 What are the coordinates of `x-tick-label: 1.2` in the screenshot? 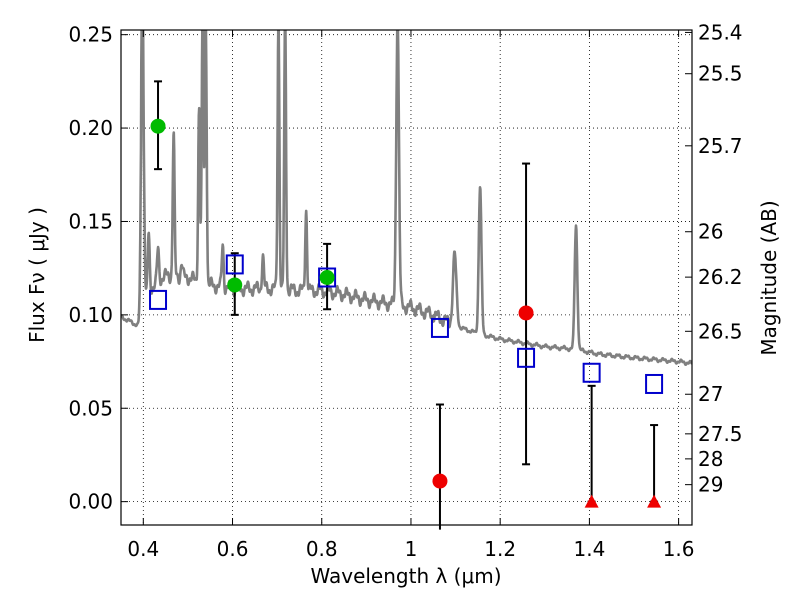 It's located at (500, 549).